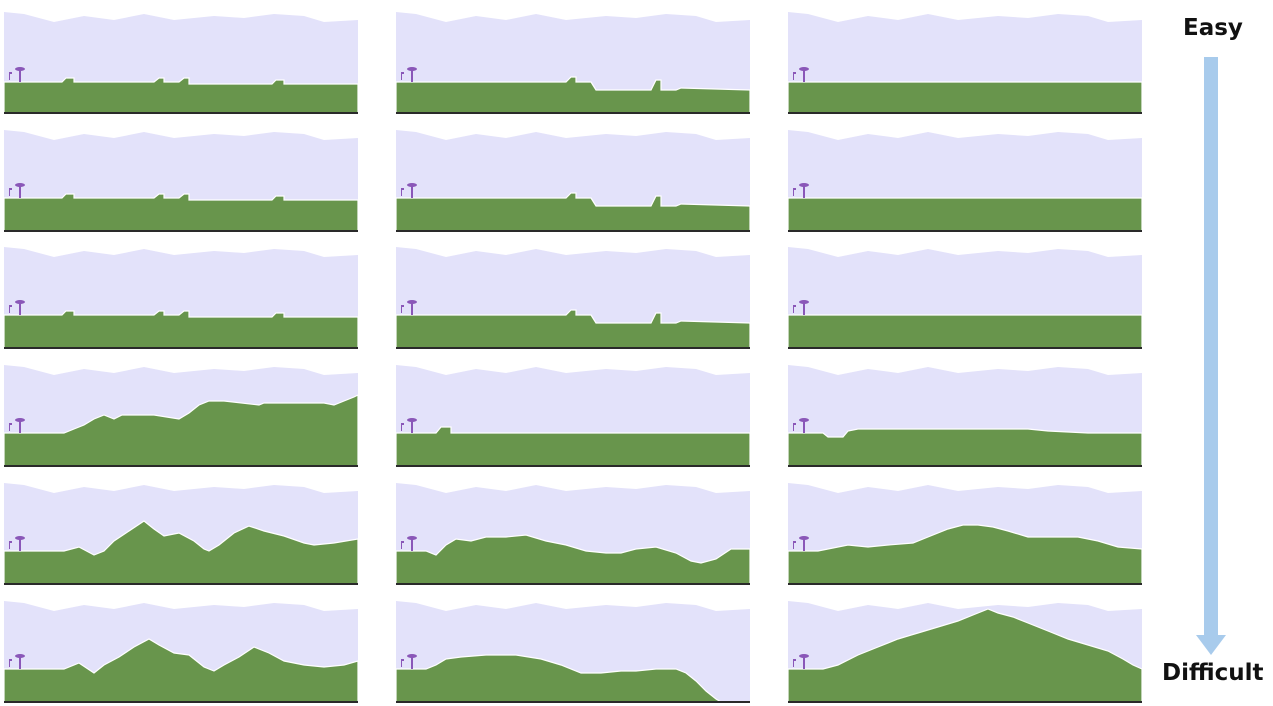  Describe the element at coordinates (1213, 28) in the screenshot. I see `easy-label: Easy` at that location.